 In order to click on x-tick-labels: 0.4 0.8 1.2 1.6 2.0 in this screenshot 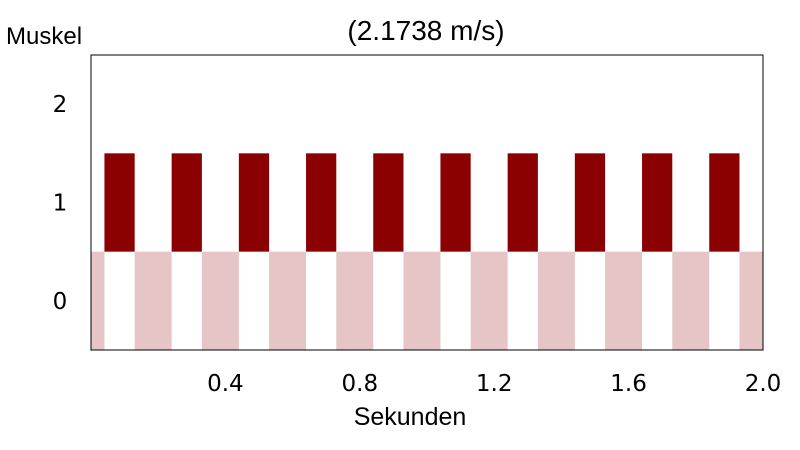, I will do `click(494, 384)`.